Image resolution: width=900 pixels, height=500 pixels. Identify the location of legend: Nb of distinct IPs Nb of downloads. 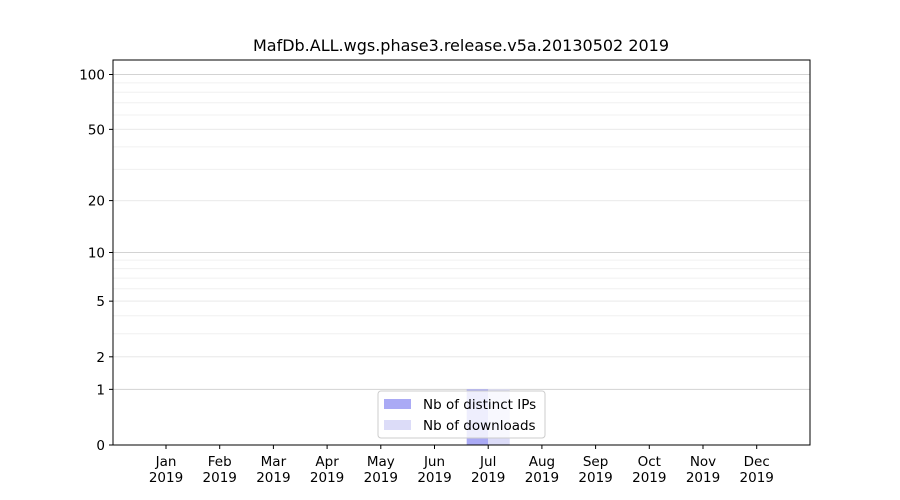
(461, 414).